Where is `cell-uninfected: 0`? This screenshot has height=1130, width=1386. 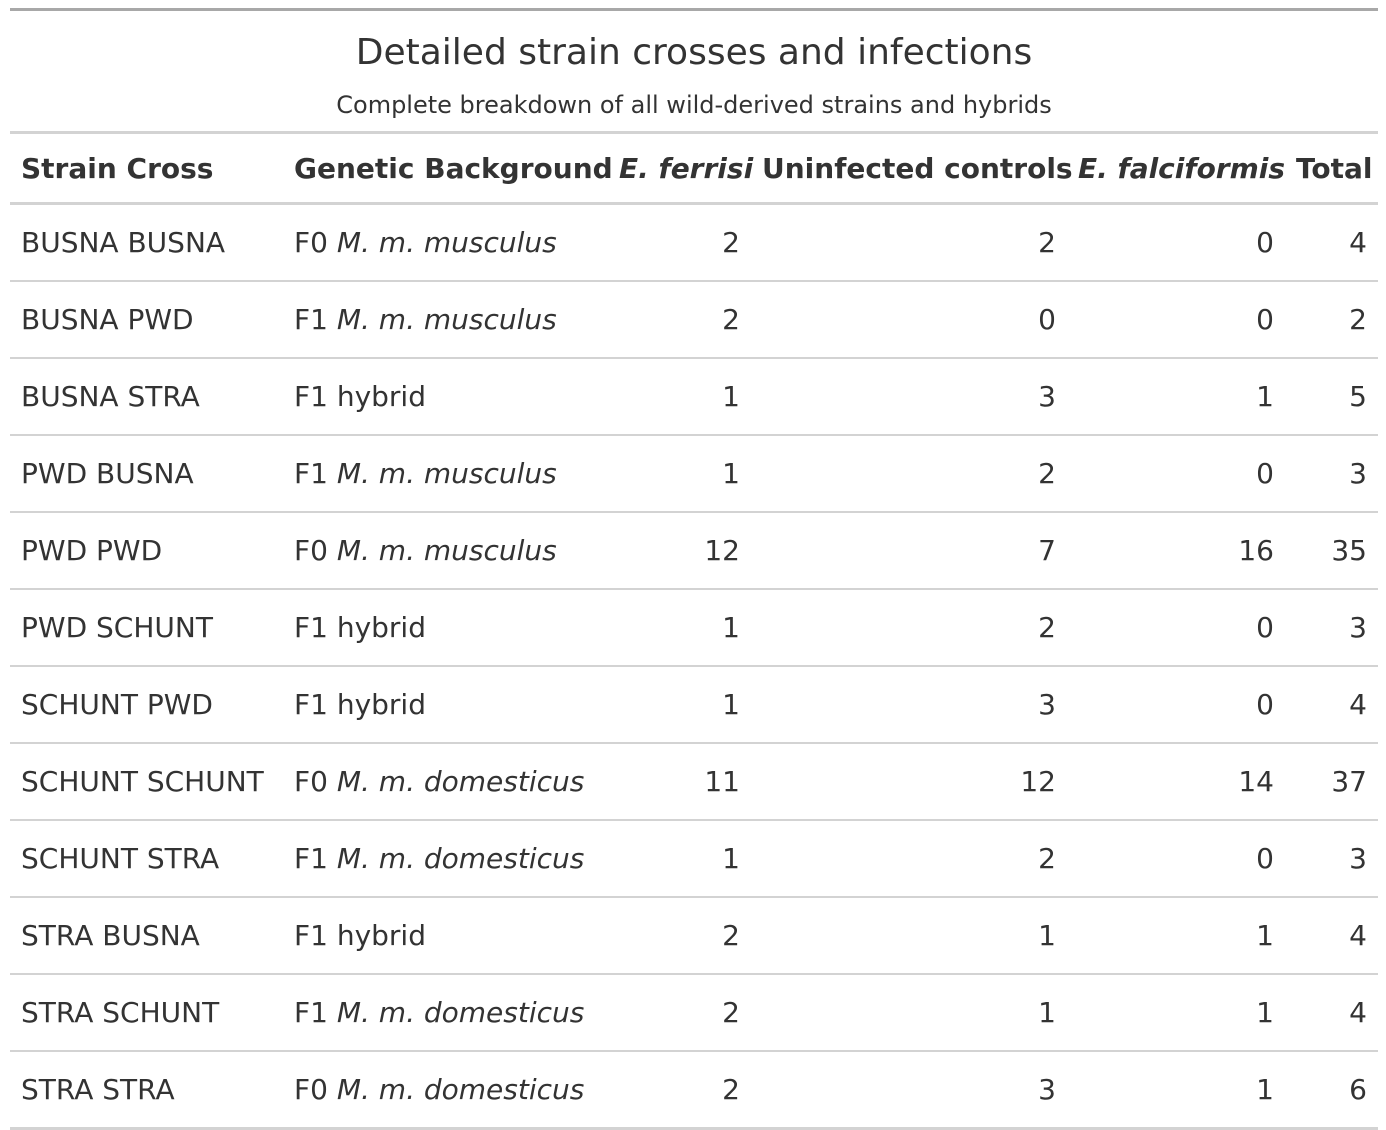 cell-uninfected: 0 is located at coordinates (909, 320).